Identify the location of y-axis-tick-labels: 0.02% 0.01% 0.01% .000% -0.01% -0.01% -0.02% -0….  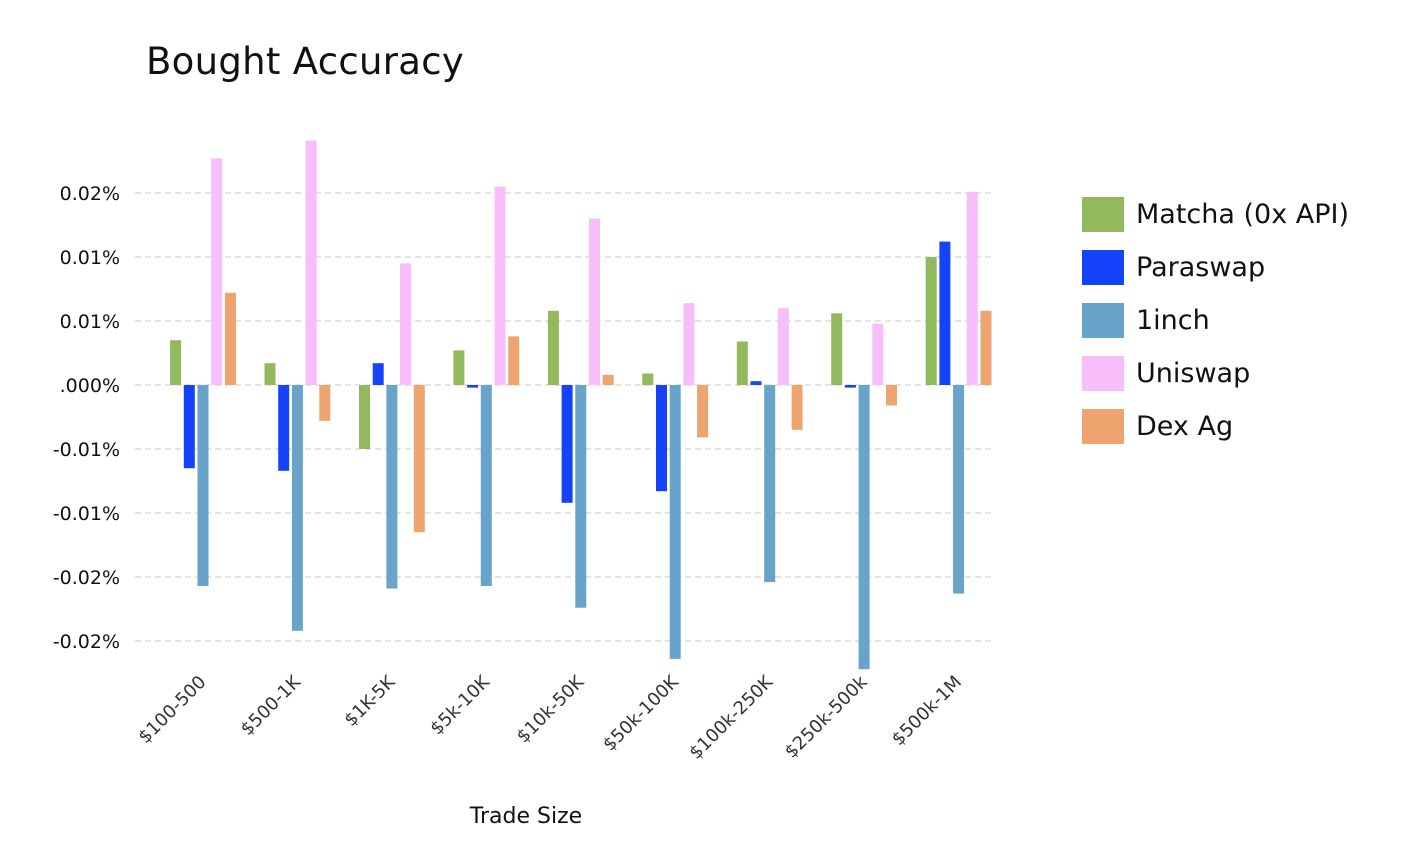
(86, 418).